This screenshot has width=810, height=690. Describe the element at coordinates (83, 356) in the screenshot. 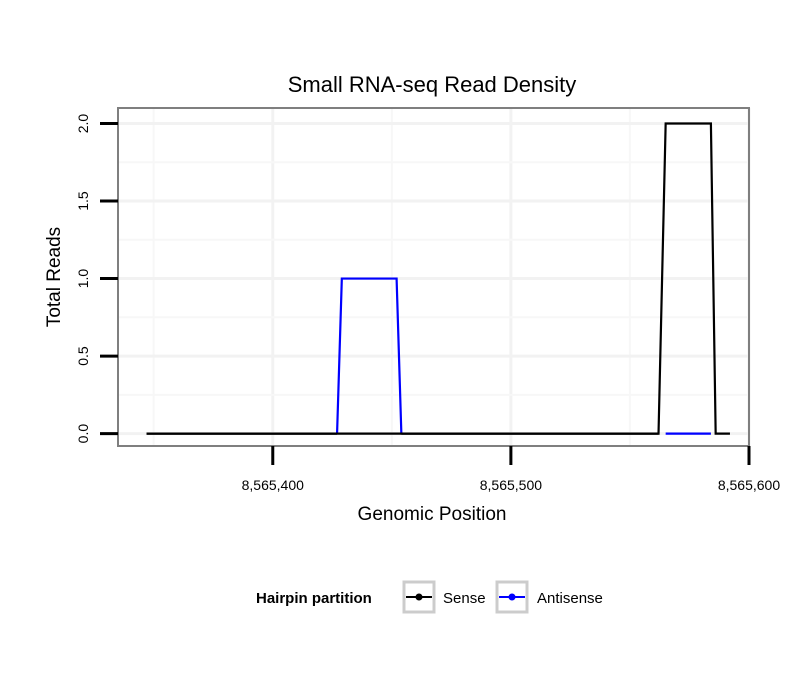

I see `y-tick-label: 0.5` at that location.